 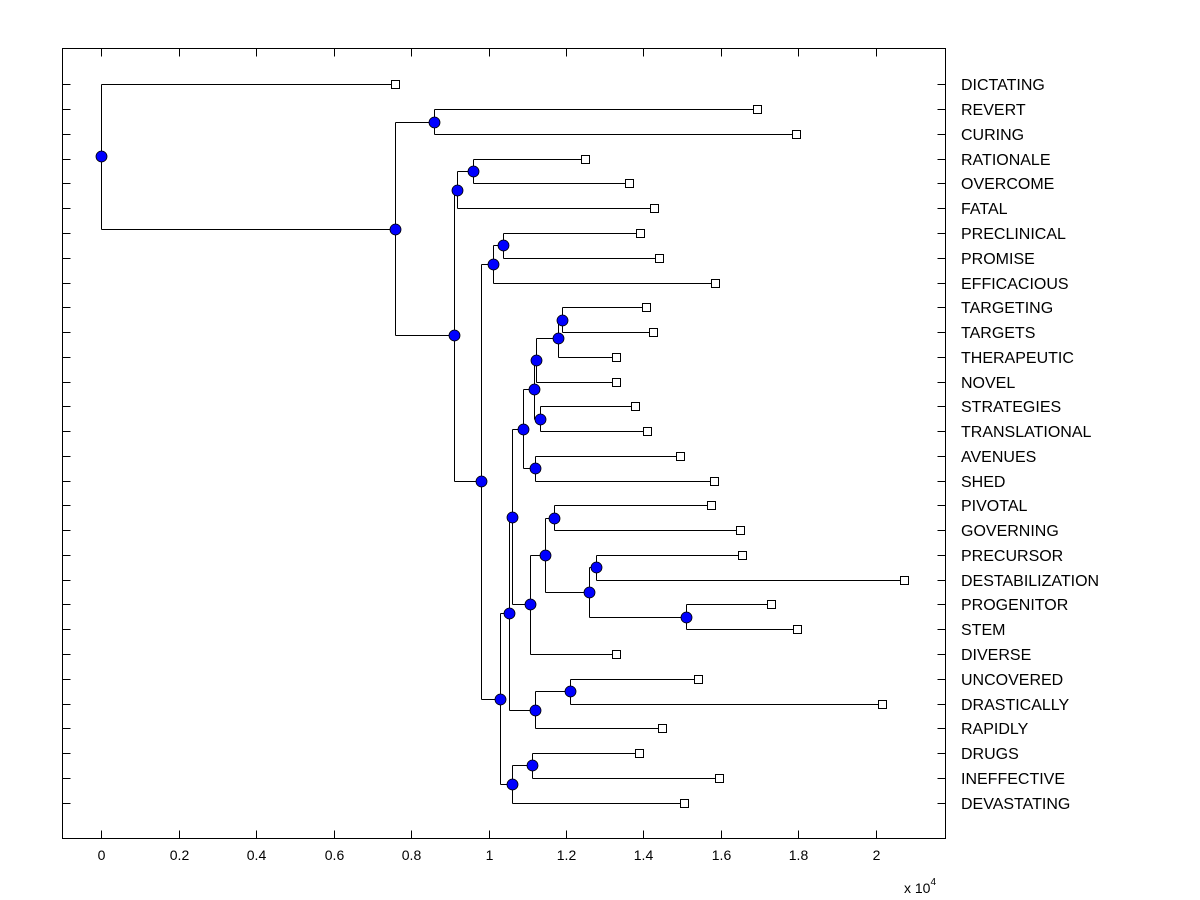 What do you see at coordinates (567, 855) in the screenshot?
I see `x-tick-label: 1.2` at bounding box center [567, 855].